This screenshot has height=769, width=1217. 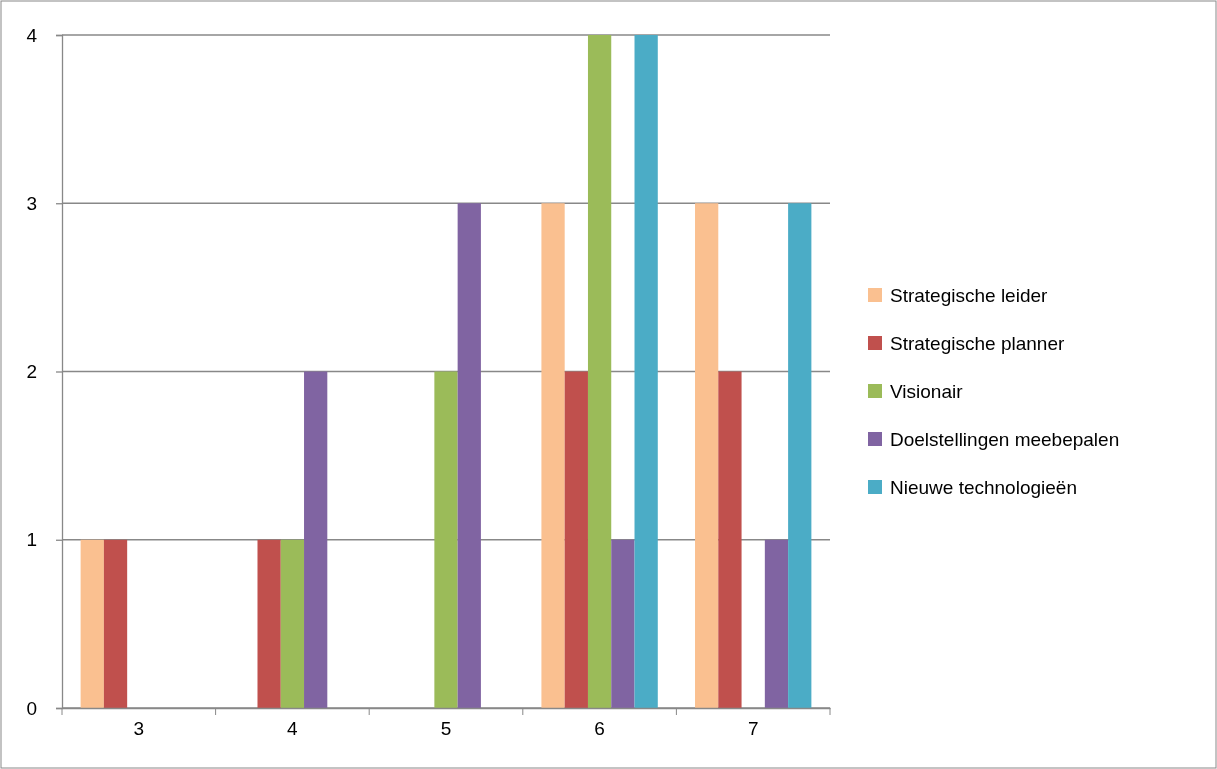 I want to click on y-tick-label: 4, so click(x=32, y=35).